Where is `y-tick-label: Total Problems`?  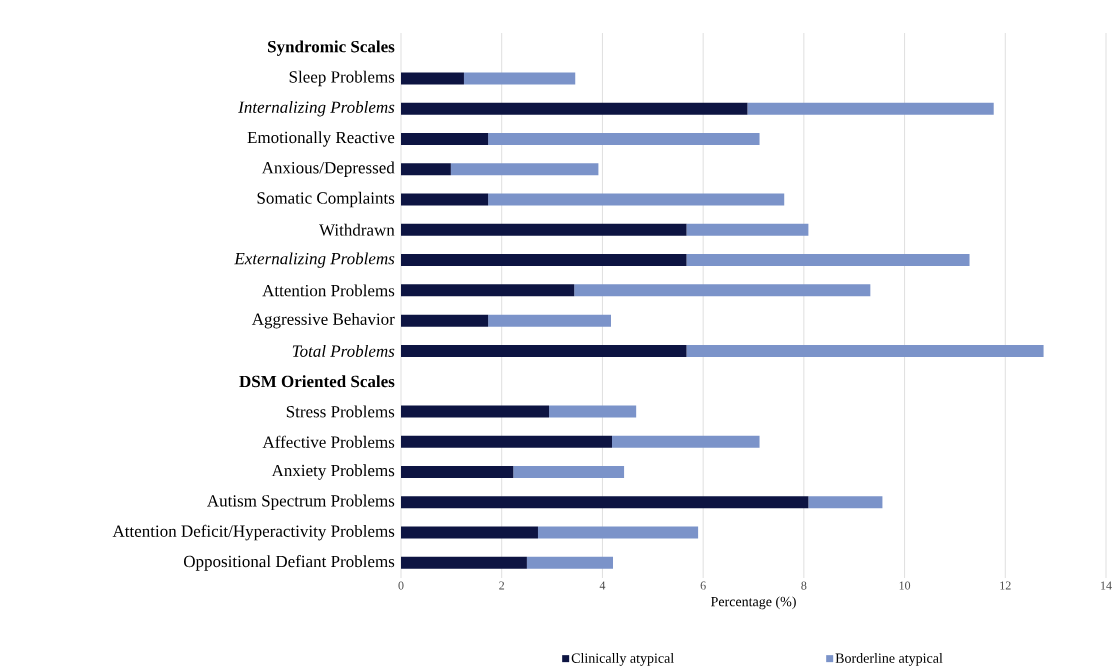
y-tick-label: Total Problems is located at coordinates (343, 350).